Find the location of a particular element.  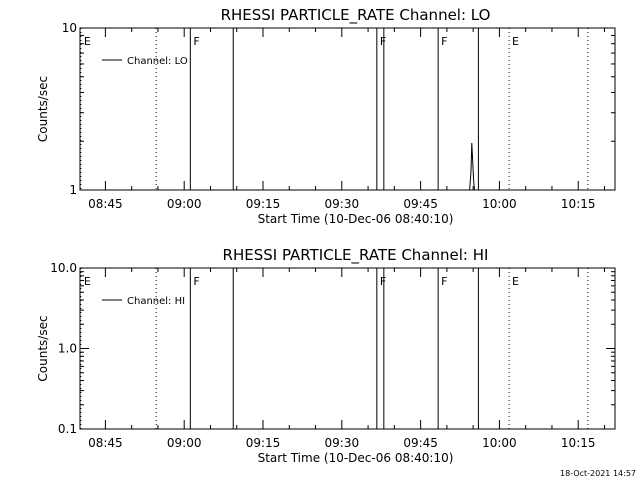

y-tick-label: 1.0 is located at coordinates (67, 349).